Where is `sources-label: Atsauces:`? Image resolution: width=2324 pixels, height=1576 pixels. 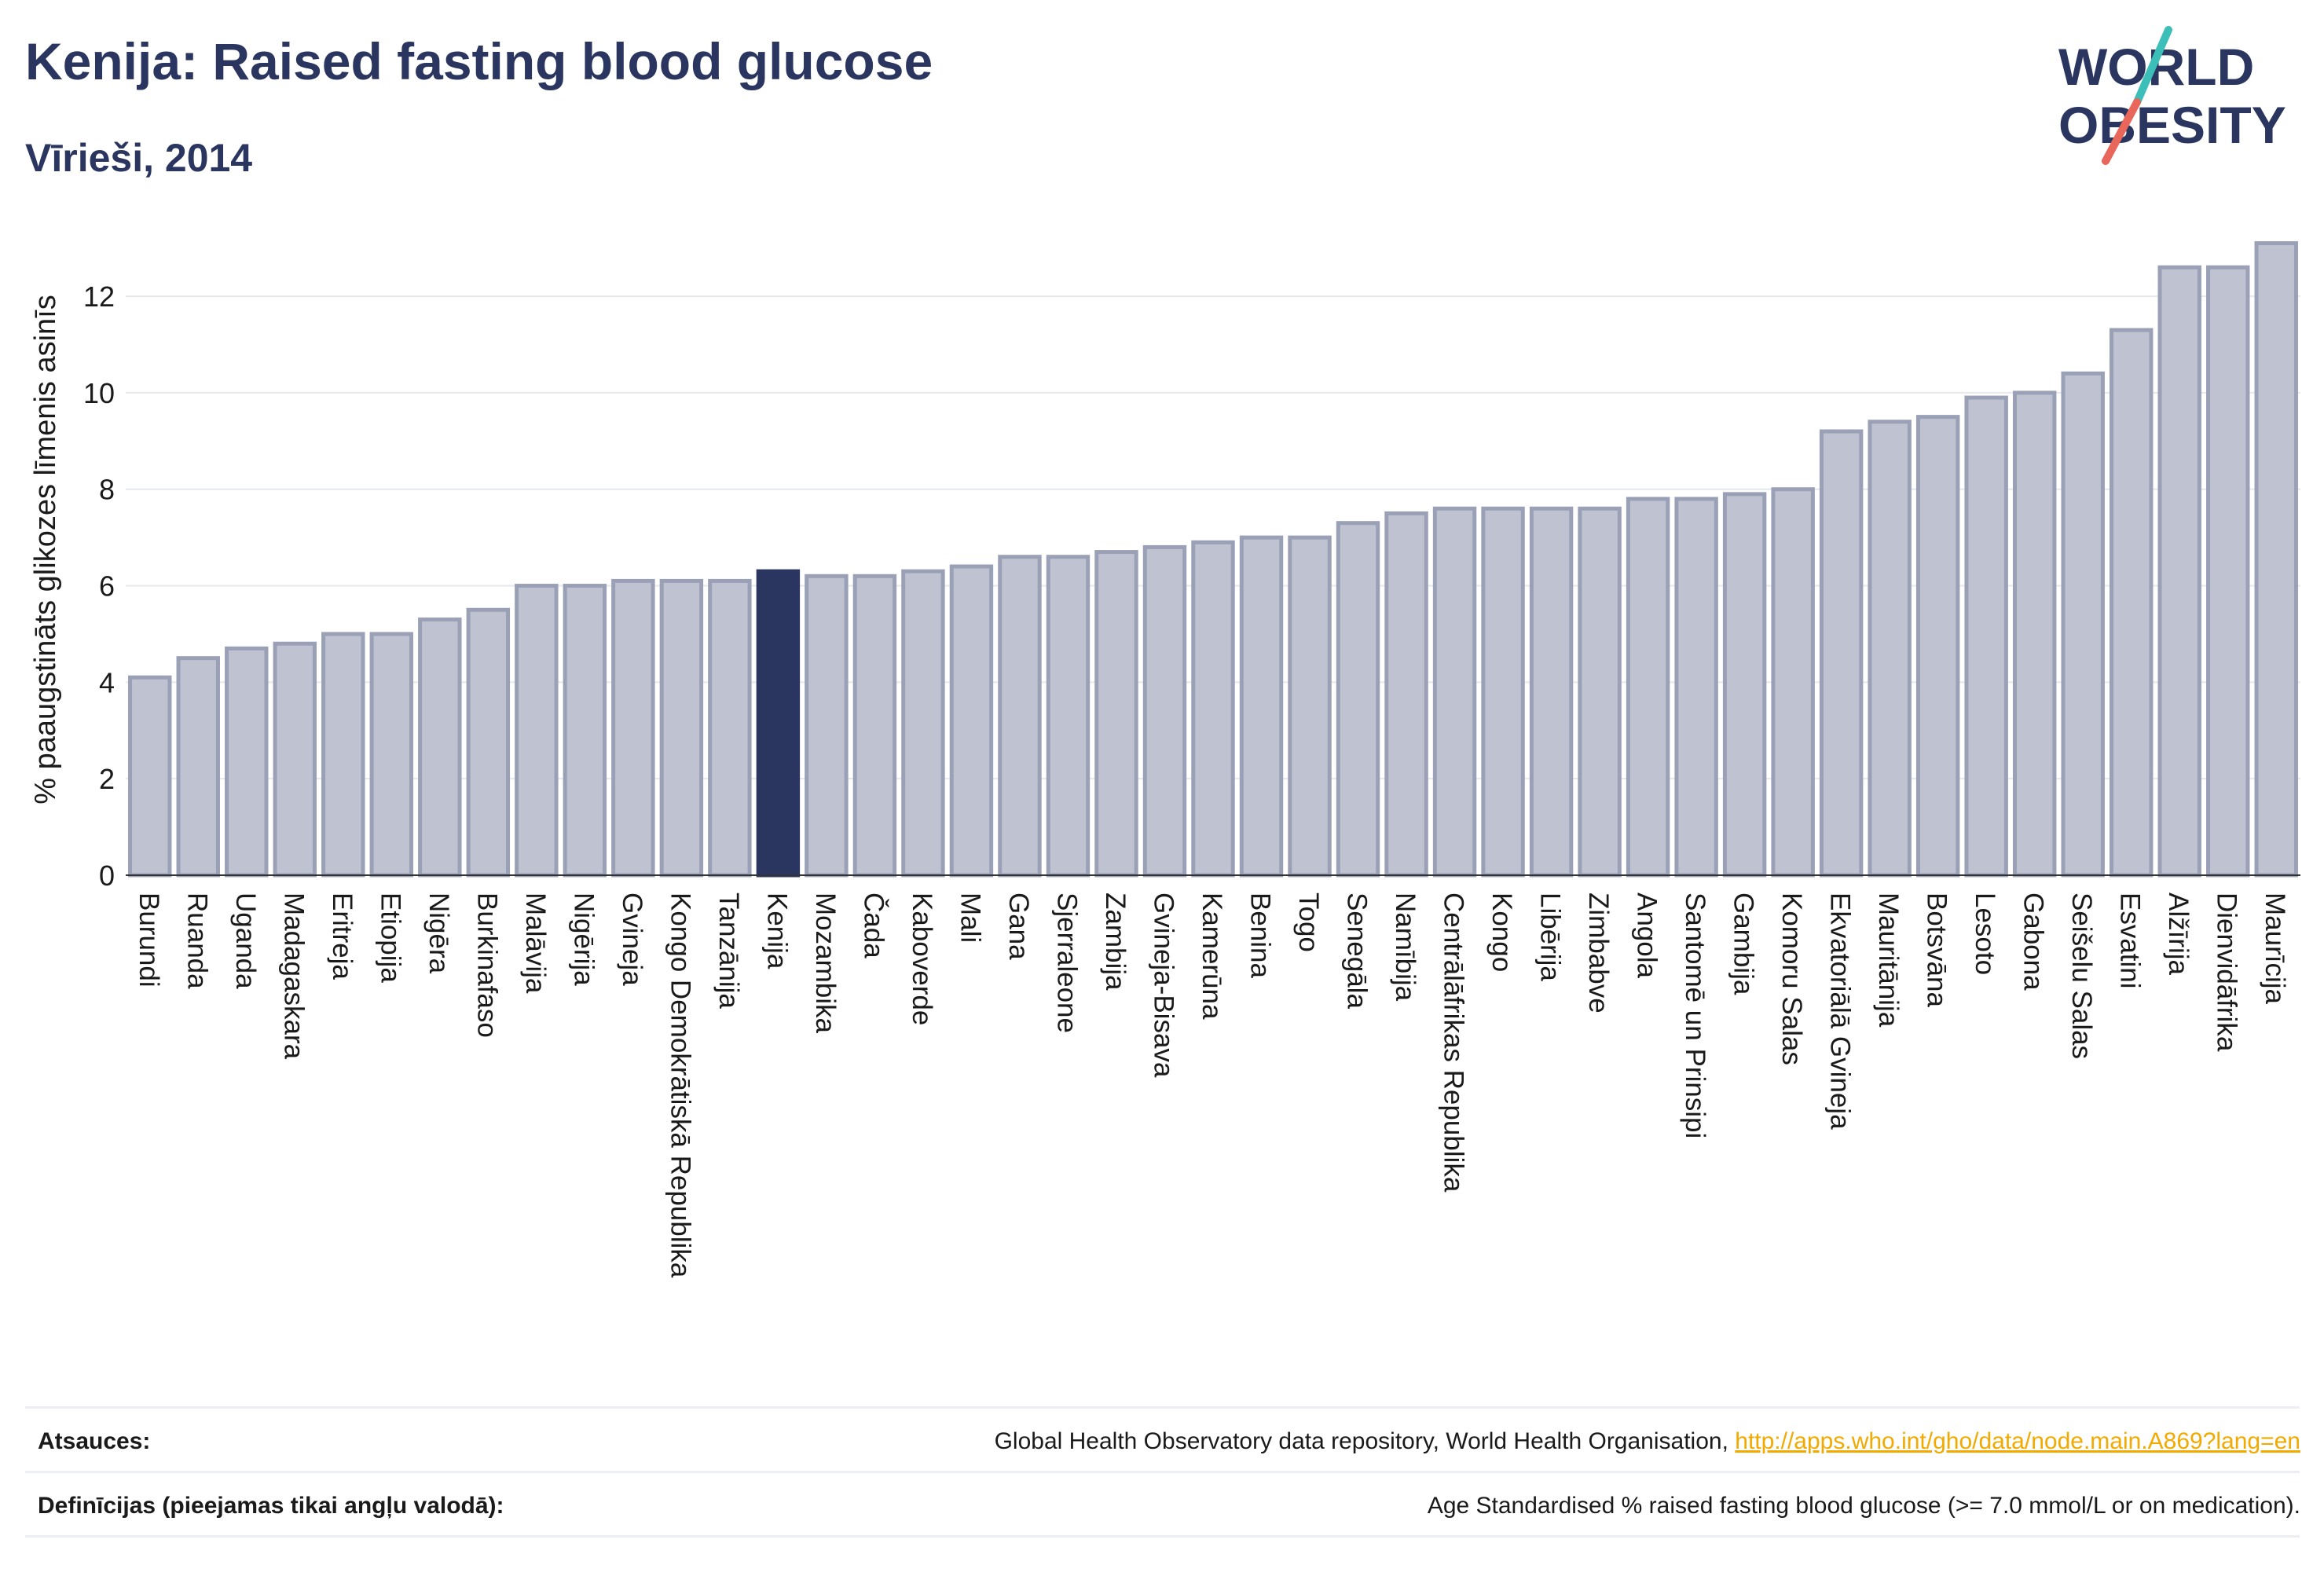 sources-label: Atsauces: is located at coordinates (94, 1441).